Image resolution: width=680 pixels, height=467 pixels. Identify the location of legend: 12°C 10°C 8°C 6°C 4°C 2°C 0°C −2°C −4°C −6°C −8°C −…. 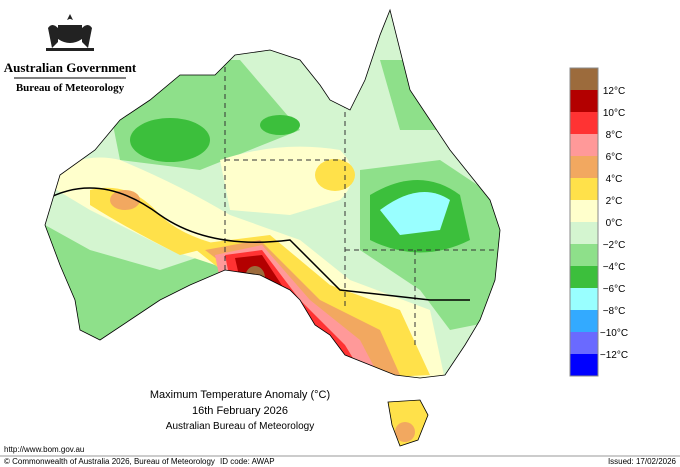
(598, 222).